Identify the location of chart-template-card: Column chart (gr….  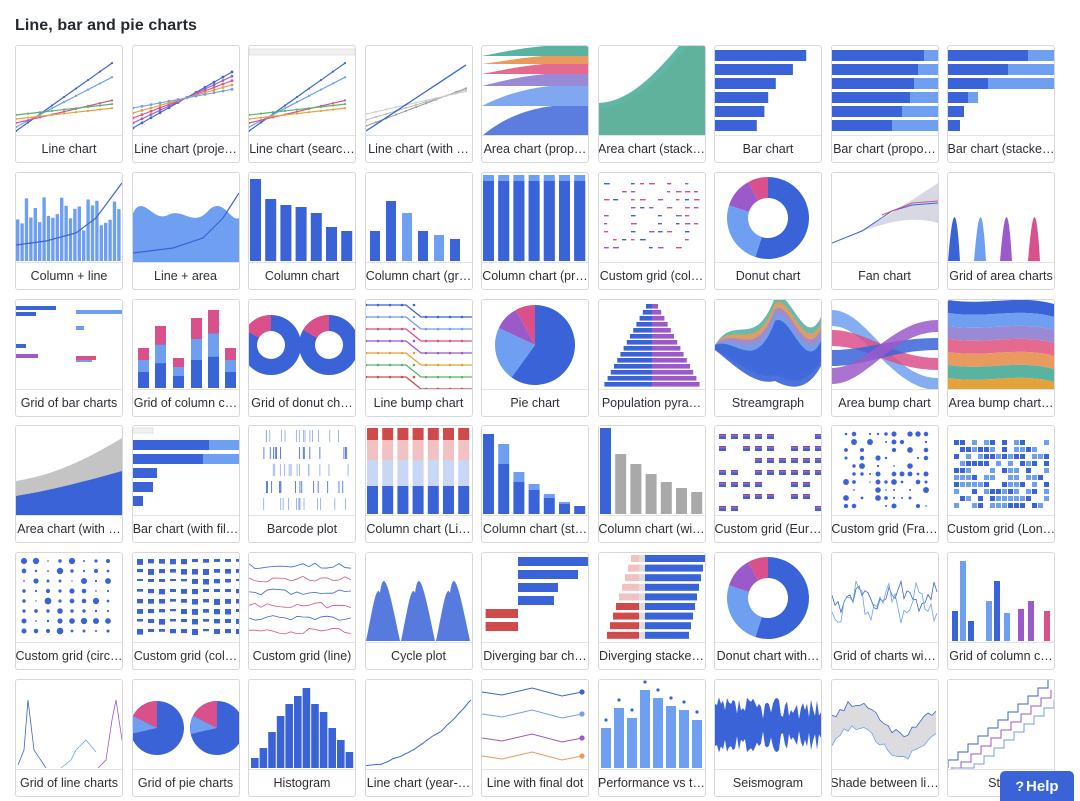
(418, 230).